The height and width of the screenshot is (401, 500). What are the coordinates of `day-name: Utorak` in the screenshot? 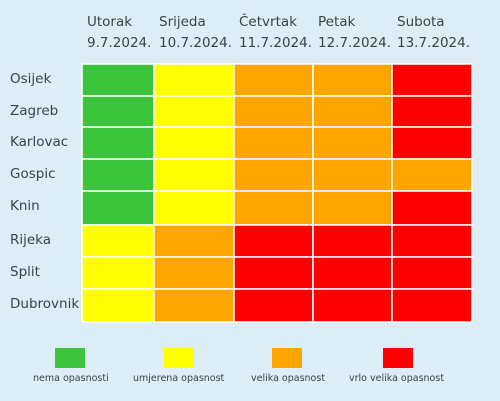 It's located at (110, 22).